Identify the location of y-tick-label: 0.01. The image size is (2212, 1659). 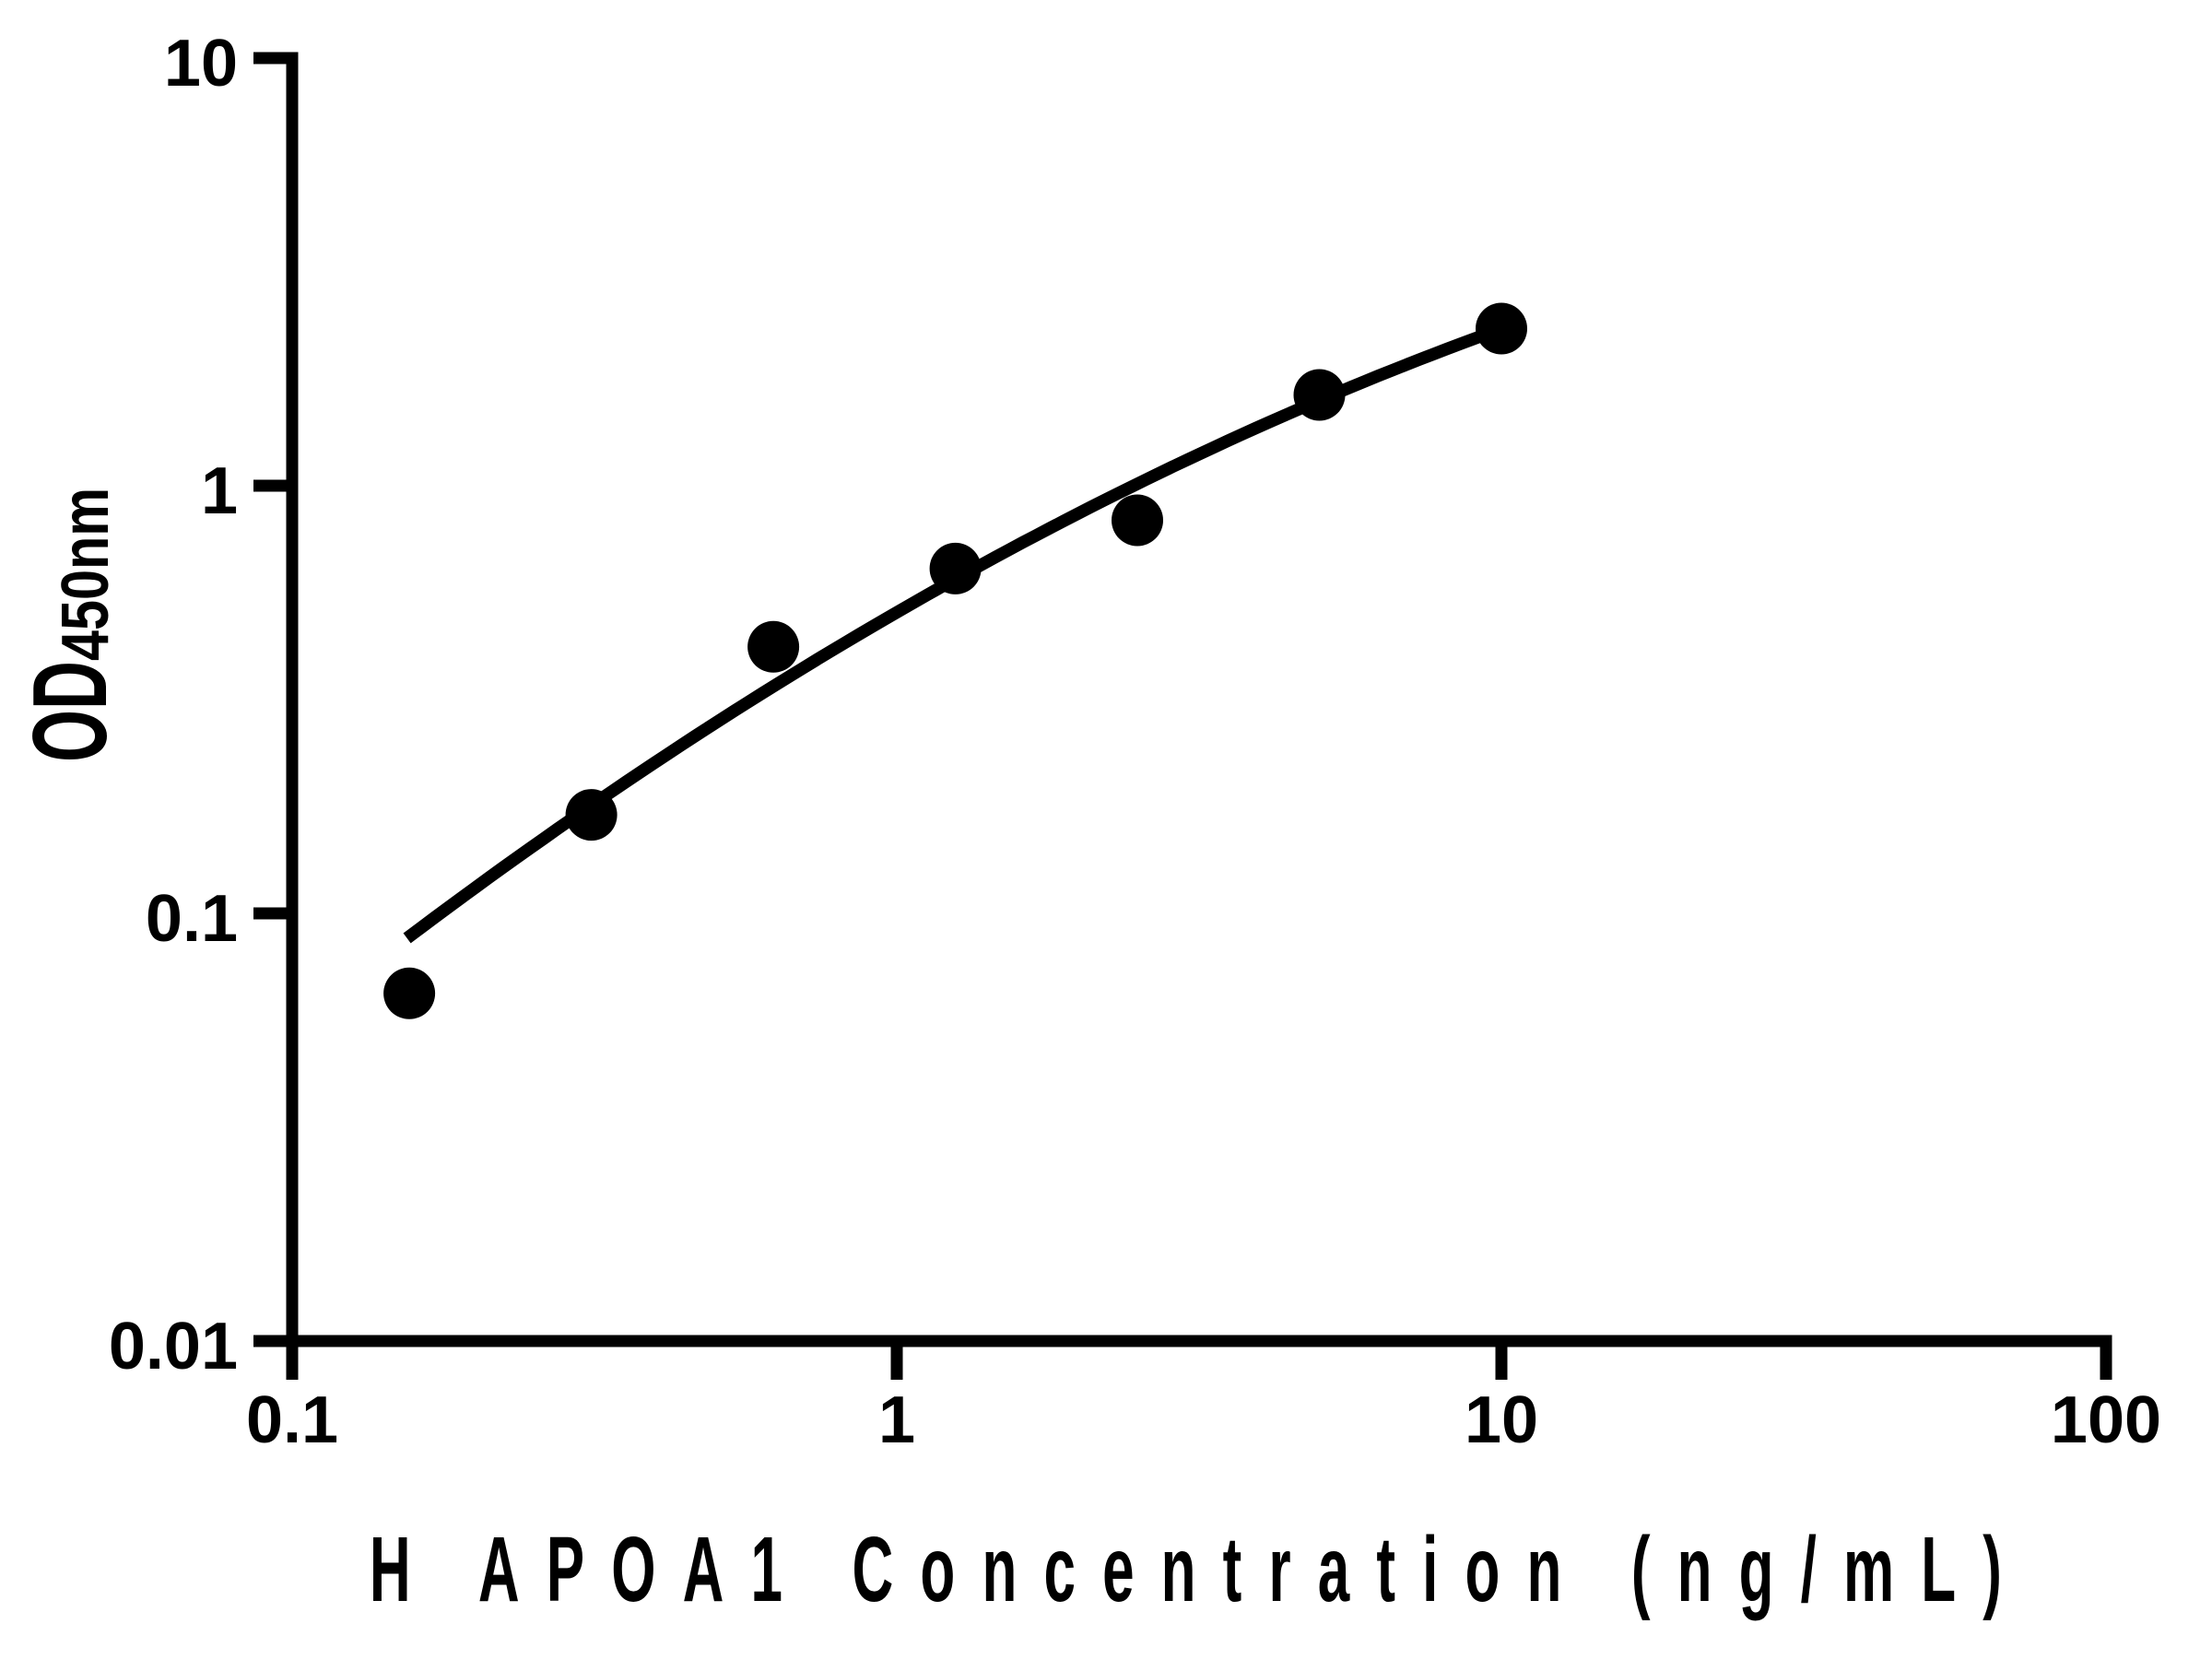
(173, 1346).